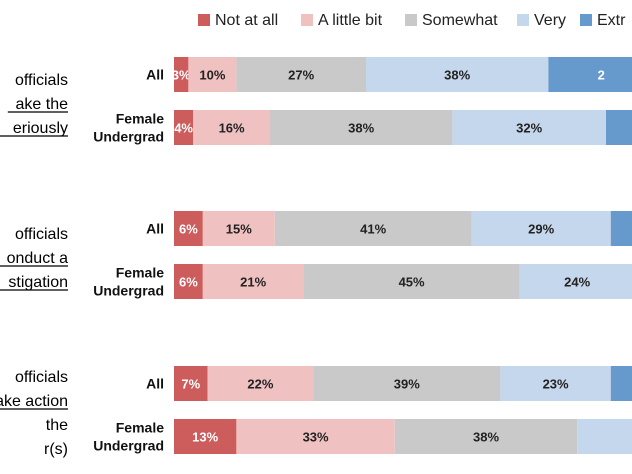 Image resolution: width=632 pixels, height=474 pixels. What do you see at coordinates (37, 258) in the screenshot?
I see `group-label-line: onduct a` at bounding box center [37, 258].